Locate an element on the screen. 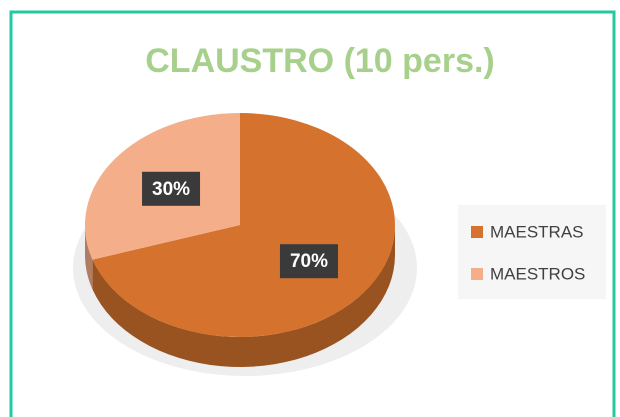 This screenshot has width=620, height=417. data-label: 30% is located at coordinates (171, 189).